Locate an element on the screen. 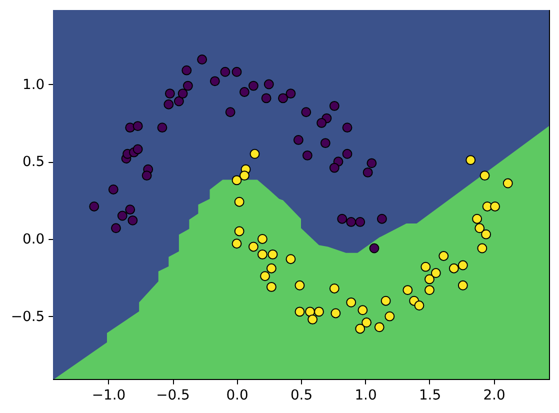  x-tick-label: 1.5 is located at coordinates (430, 395).